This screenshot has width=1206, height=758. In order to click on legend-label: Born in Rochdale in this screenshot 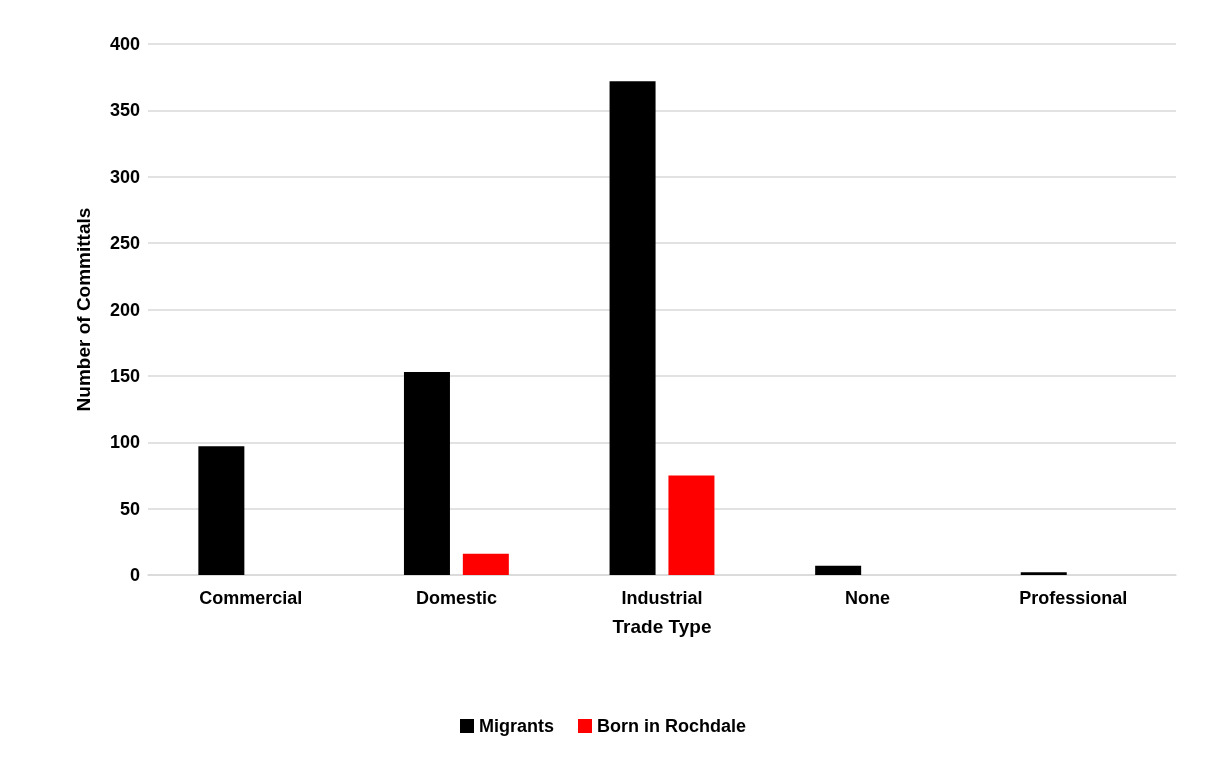, I will do `click(672, 726)`.